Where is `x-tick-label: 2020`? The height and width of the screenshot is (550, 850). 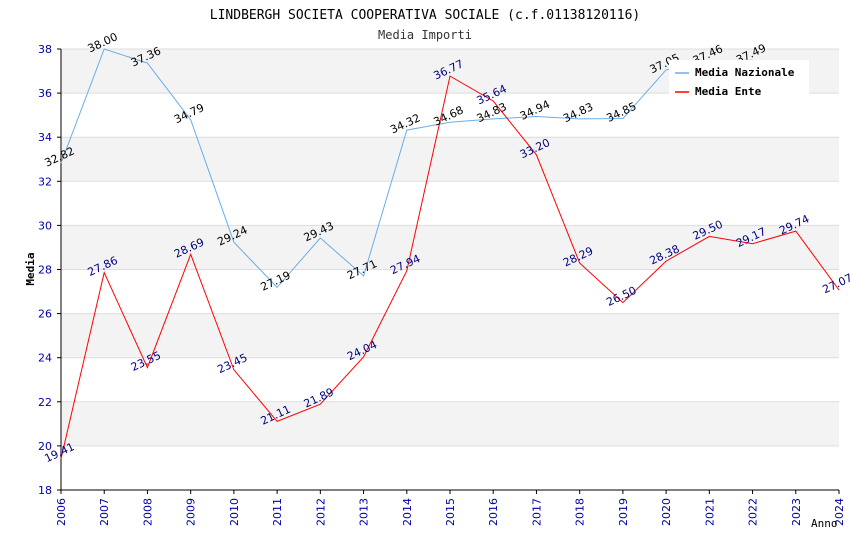
x-tick-label: 2020 is located at coordinates (666, 512).